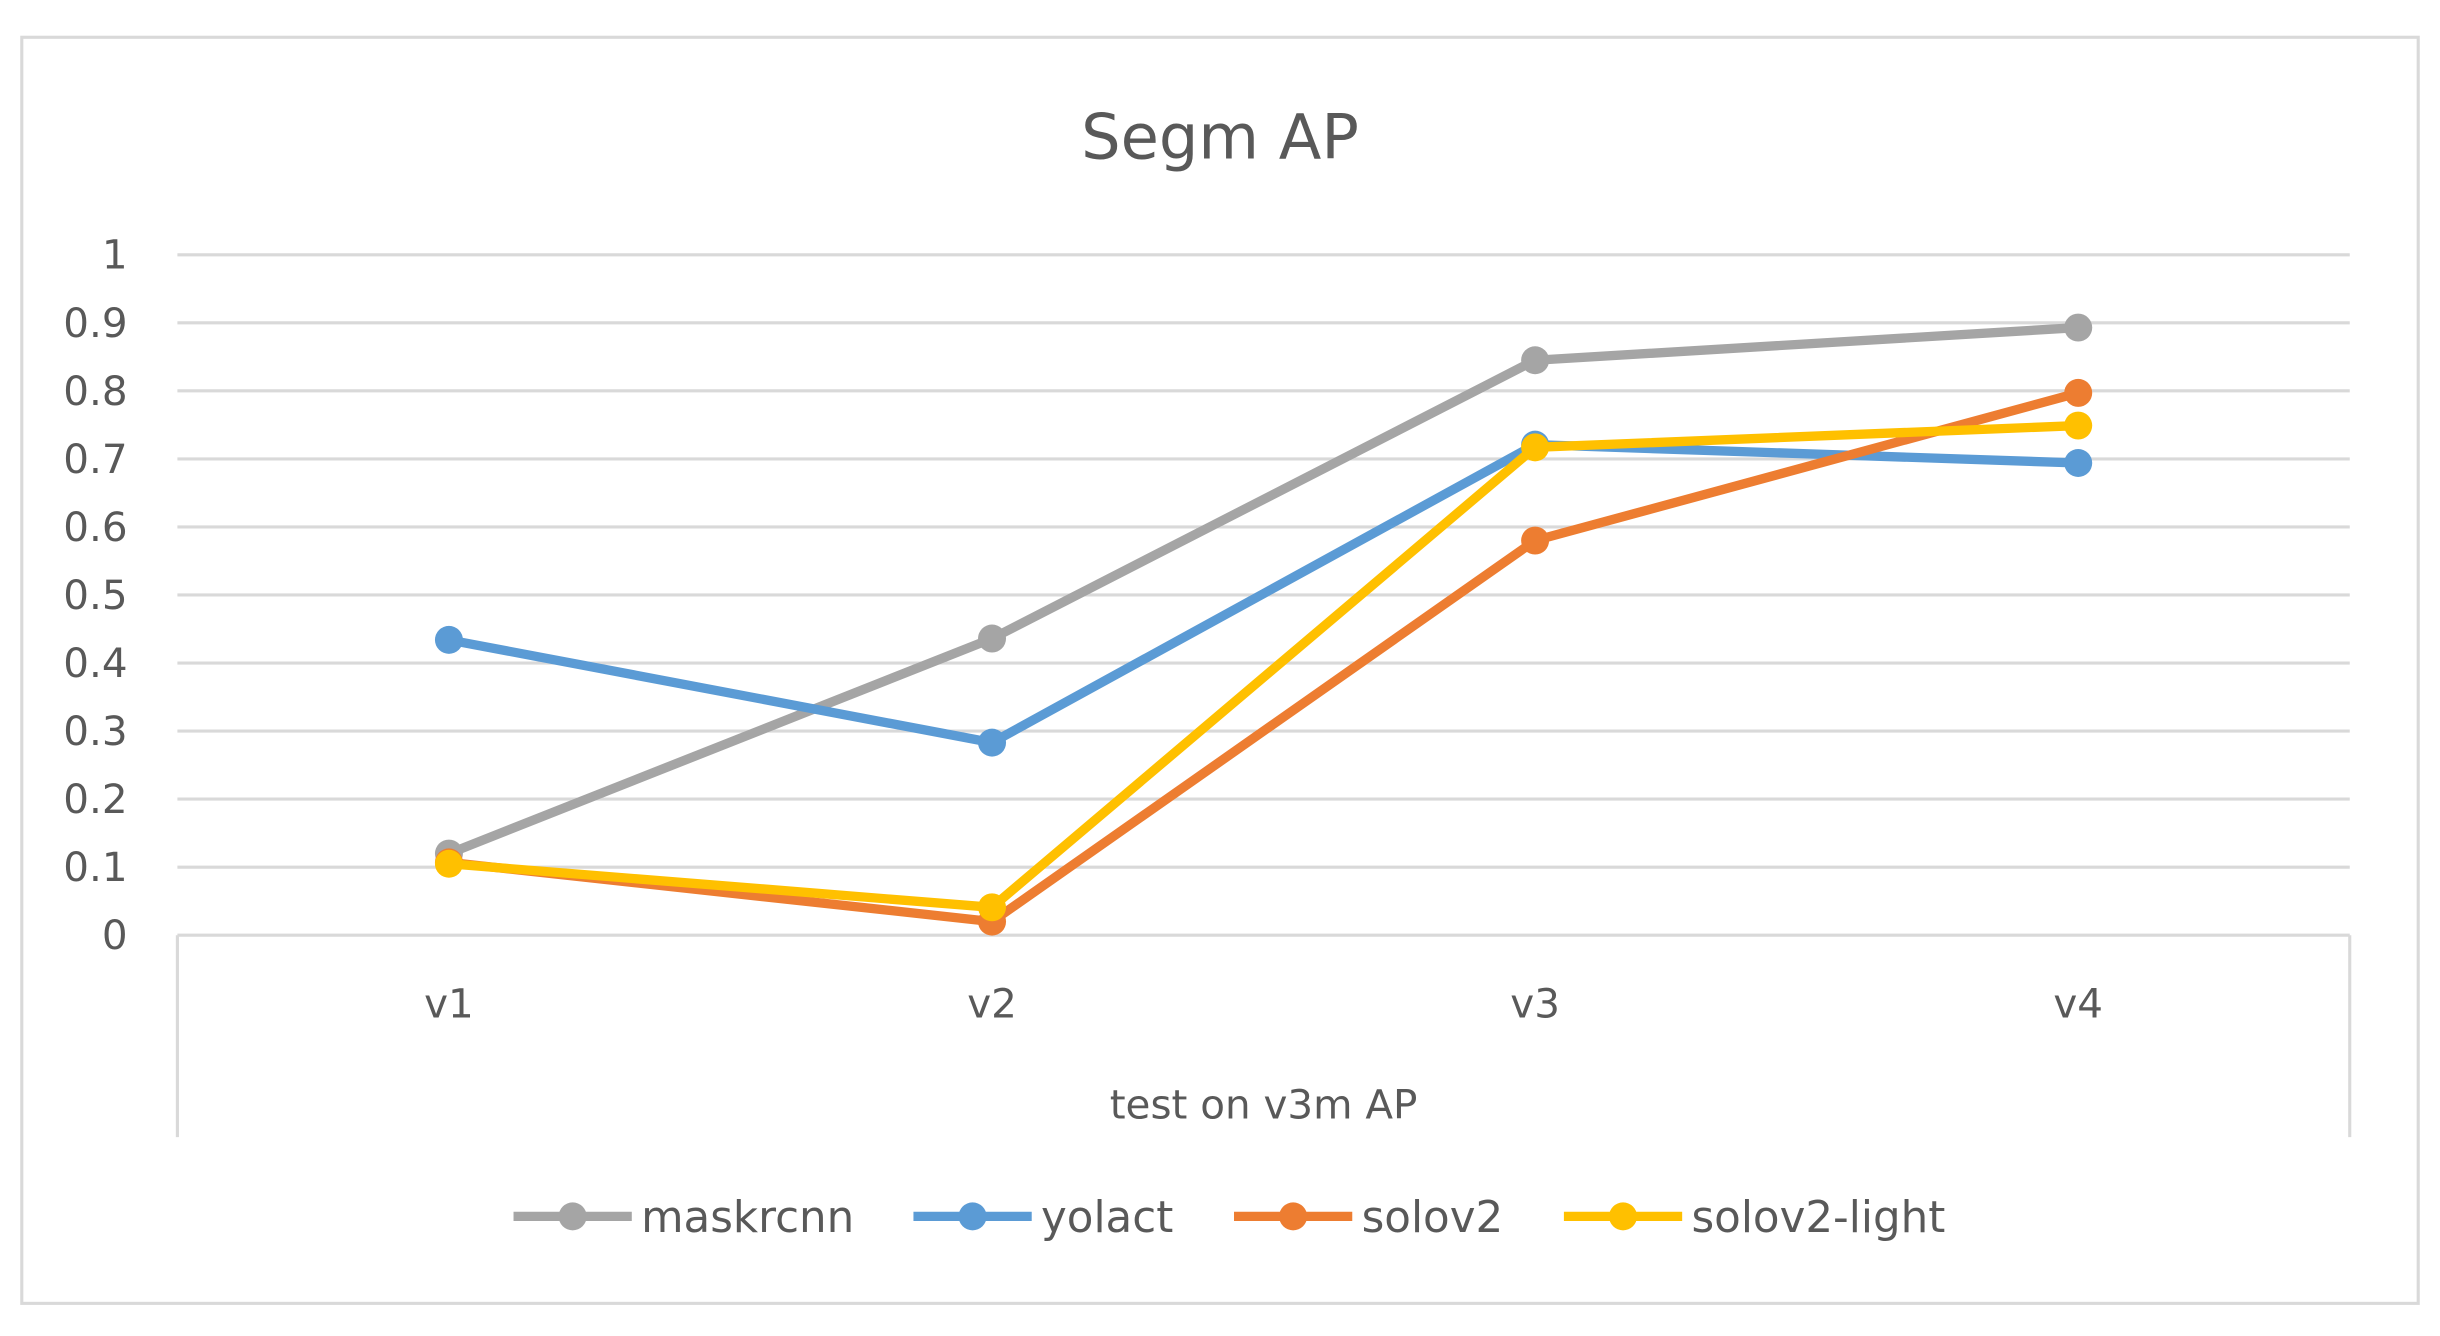 Image resolution: width=2440 pixels, height=1336 pixels. Describe the element at coordinates (2078, 1004) in the screenshot. I see `x-tick-label: v4` at that location.